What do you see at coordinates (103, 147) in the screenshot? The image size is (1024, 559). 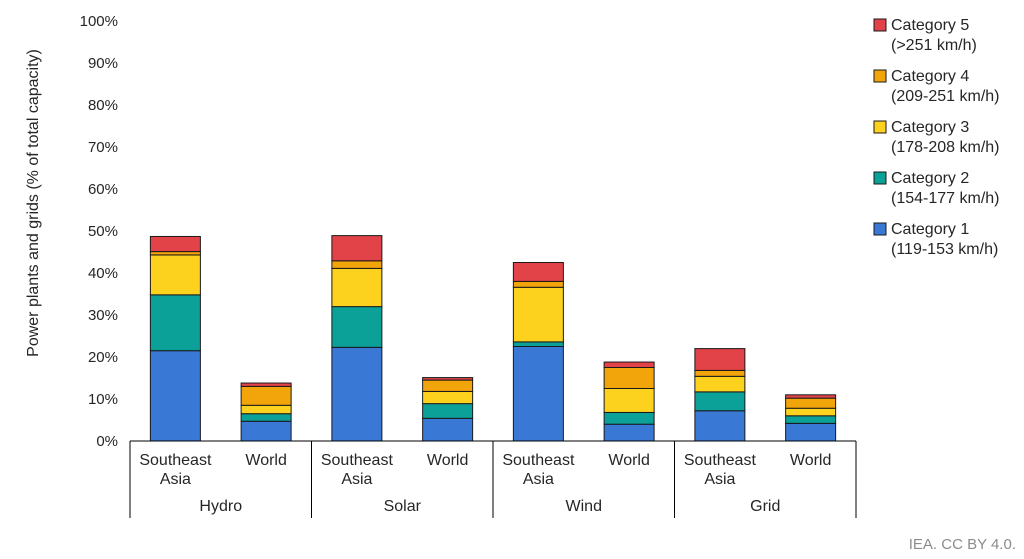 I see `y-tick-label: 70%` at bounding box center [103, 147].